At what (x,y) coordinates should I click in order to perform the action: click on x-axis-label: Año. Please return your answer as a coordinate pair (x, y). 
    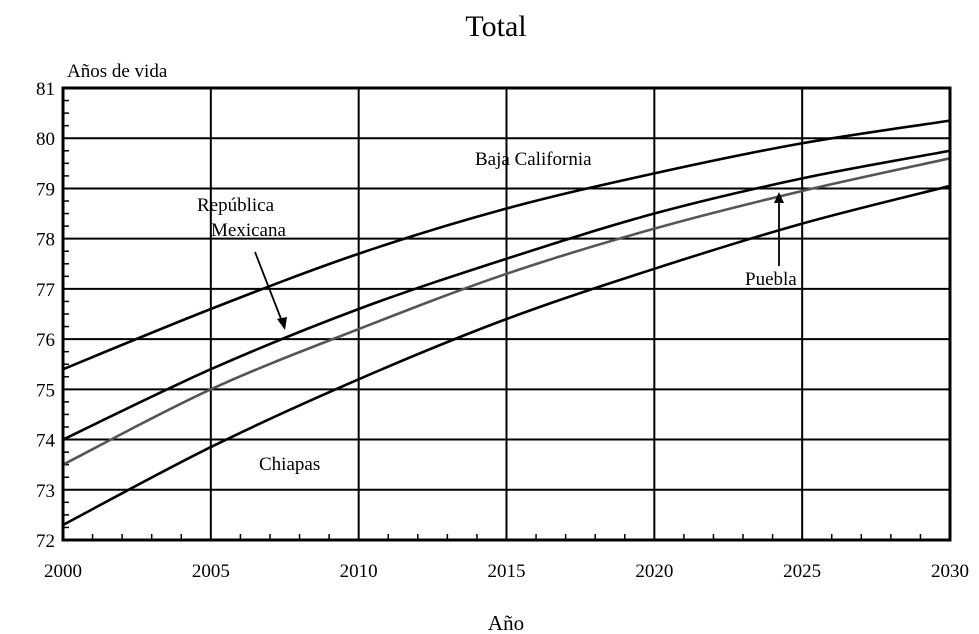
    Looking at the image, I should click on (506, 622).